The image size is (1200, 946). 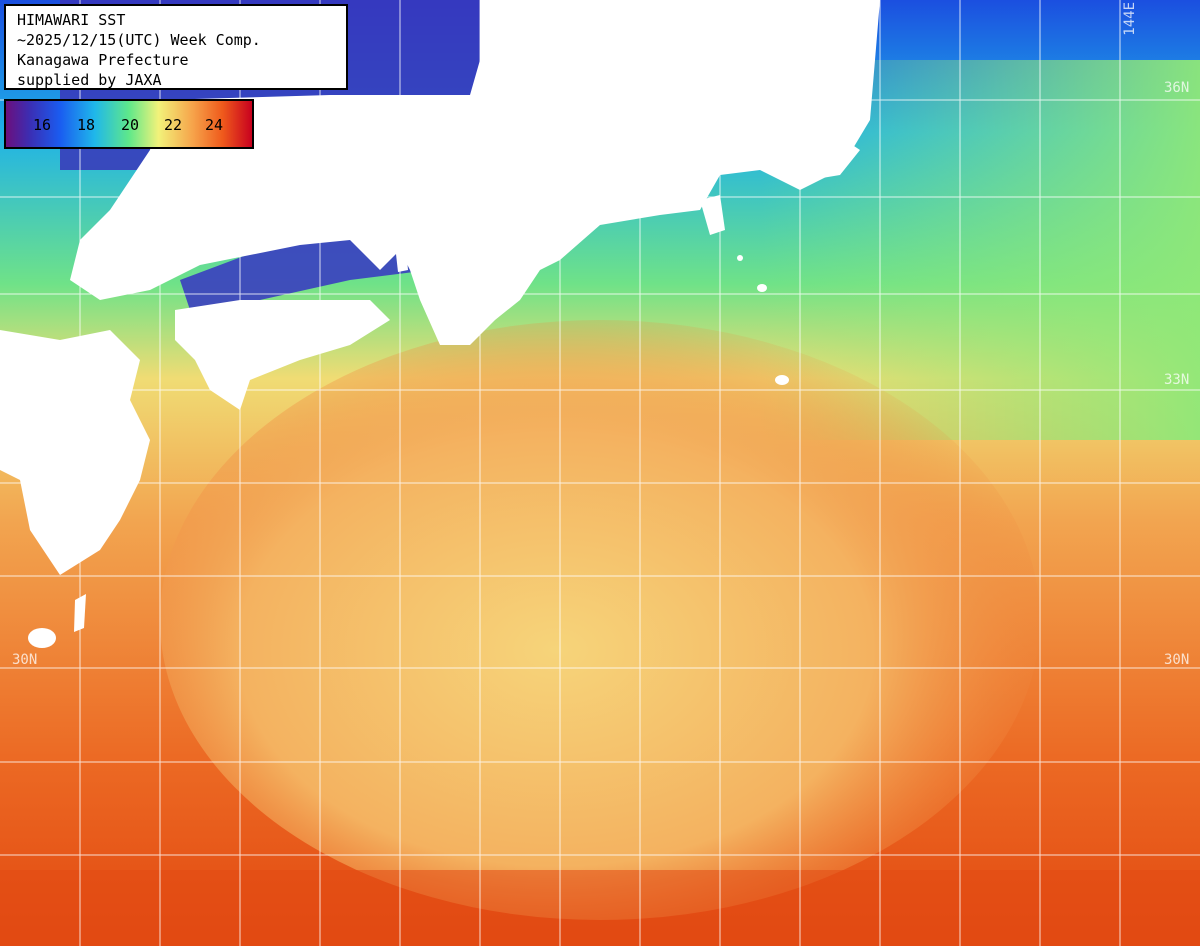 I want to click on legend-tick-20: 20, so click(x=130, y=125).